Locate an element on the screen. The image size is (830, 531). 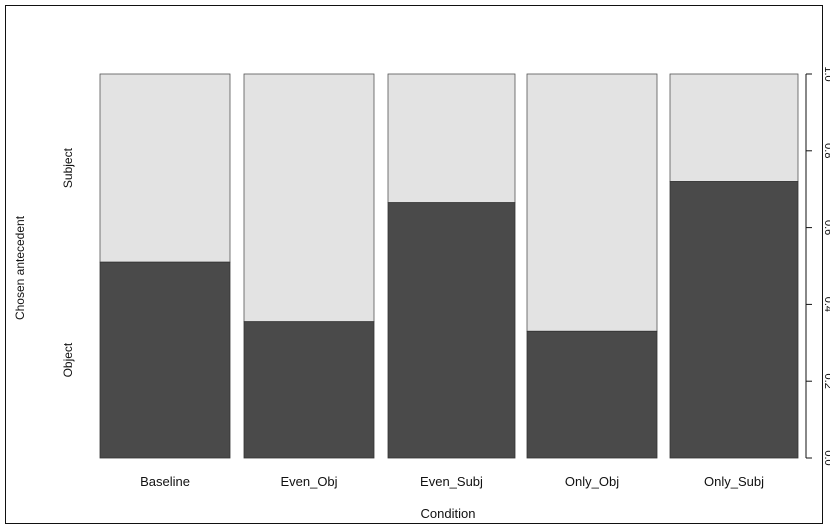
bar-segment-object-only_obj is located at coordinates (592, 394).